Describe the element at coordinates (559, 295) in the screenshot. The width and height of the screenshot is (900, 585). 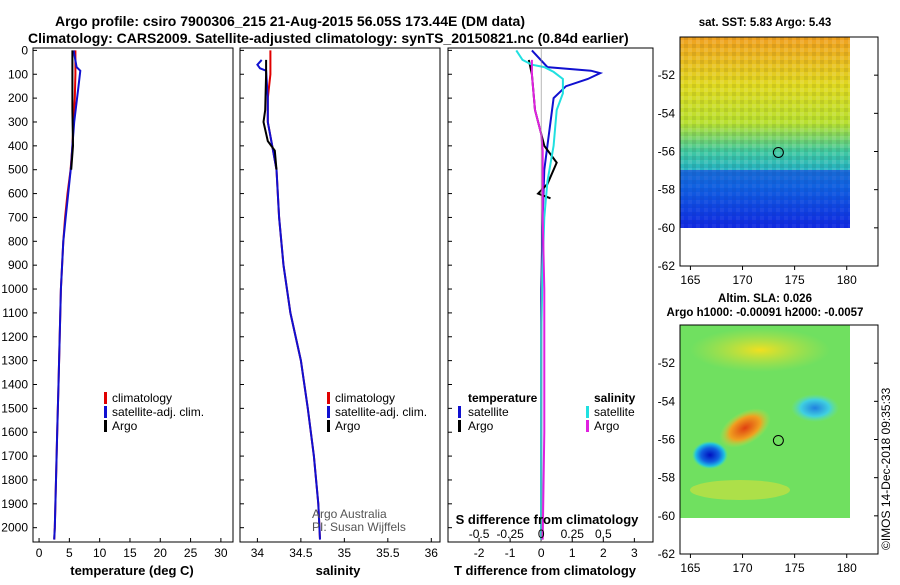
I see `difference-lines` at that location.